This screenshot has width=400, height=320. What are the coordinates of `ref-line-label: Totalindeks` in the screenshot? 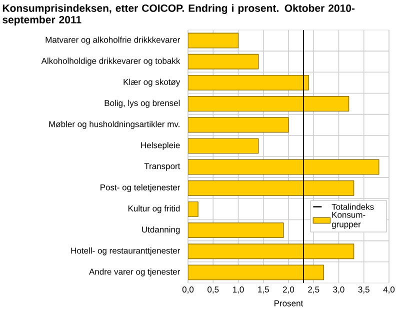 It's located at (353, 207).